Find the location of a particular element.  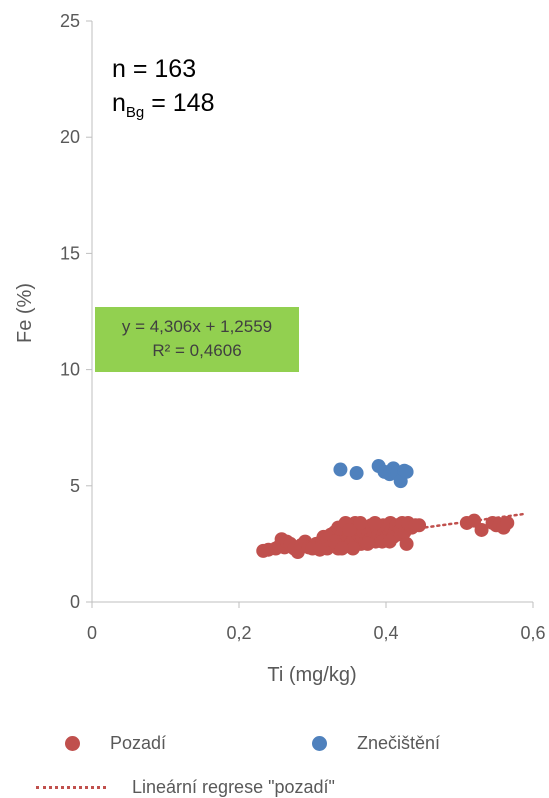

y-tick-label: 25 is located at coordinates (70, 21).